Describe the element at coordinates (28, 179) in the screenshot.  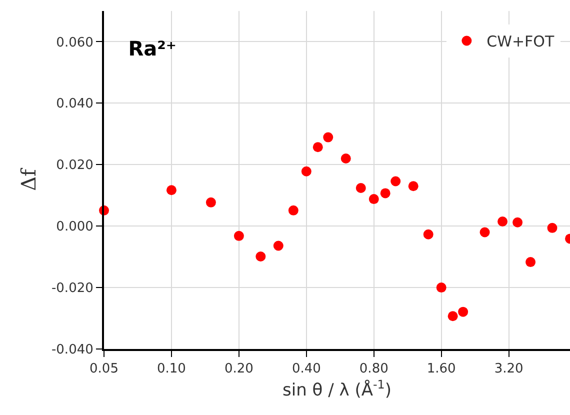
I see `y-axis-title: Δf` at that location.